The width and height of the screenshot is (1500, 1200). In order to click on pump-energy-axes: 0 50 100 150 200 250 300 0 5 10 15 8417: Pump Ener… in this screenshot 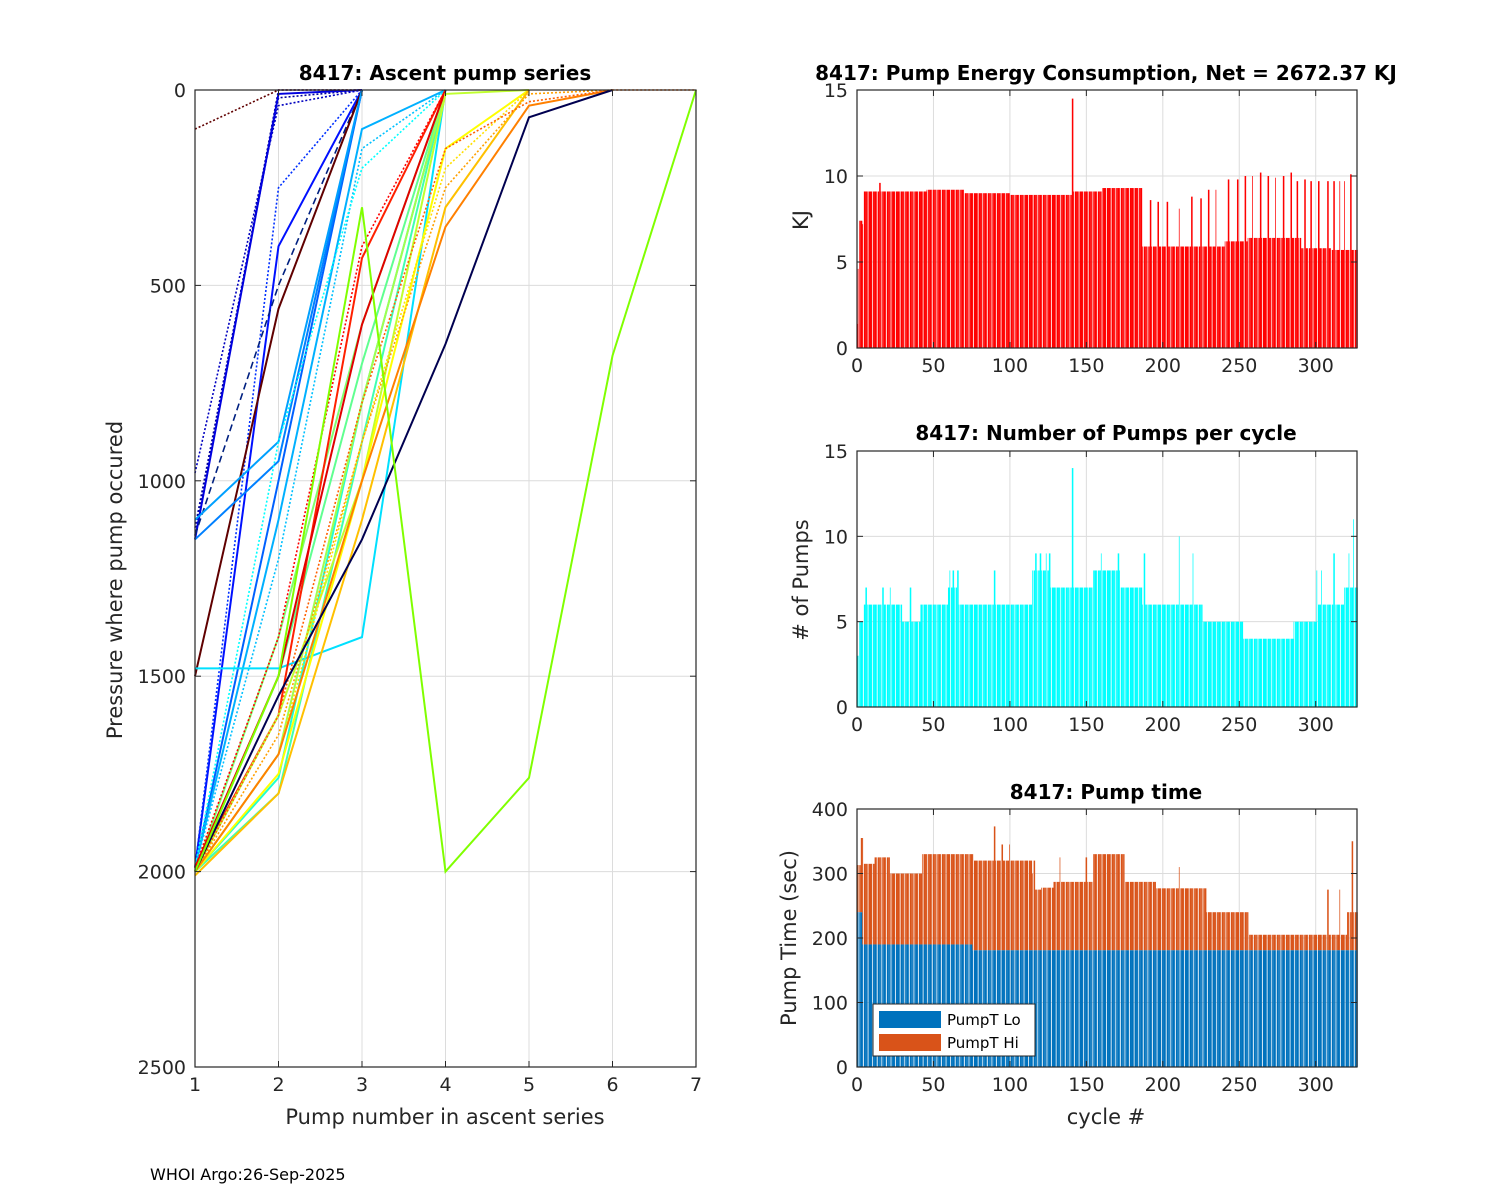, I will do `click(1093, 219)`.